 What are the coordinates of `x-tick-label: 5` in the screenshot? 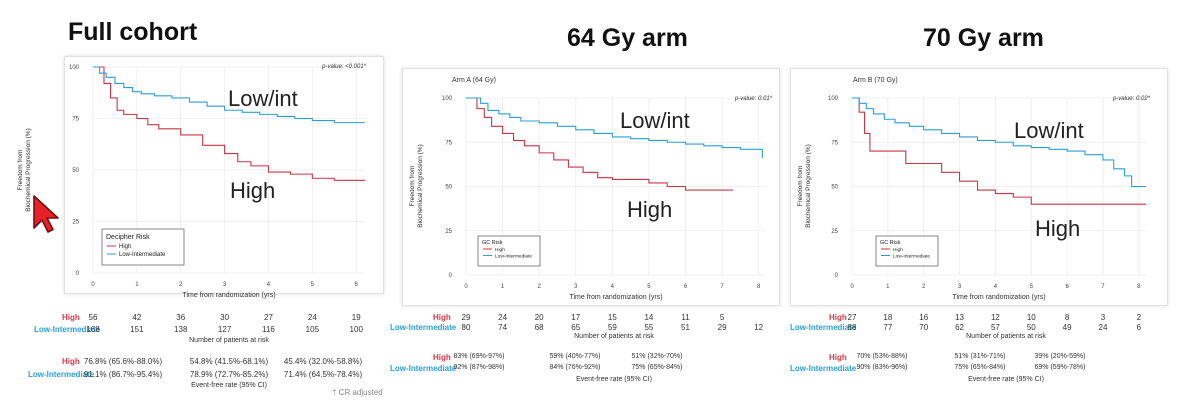 It's located at (1032, 287).